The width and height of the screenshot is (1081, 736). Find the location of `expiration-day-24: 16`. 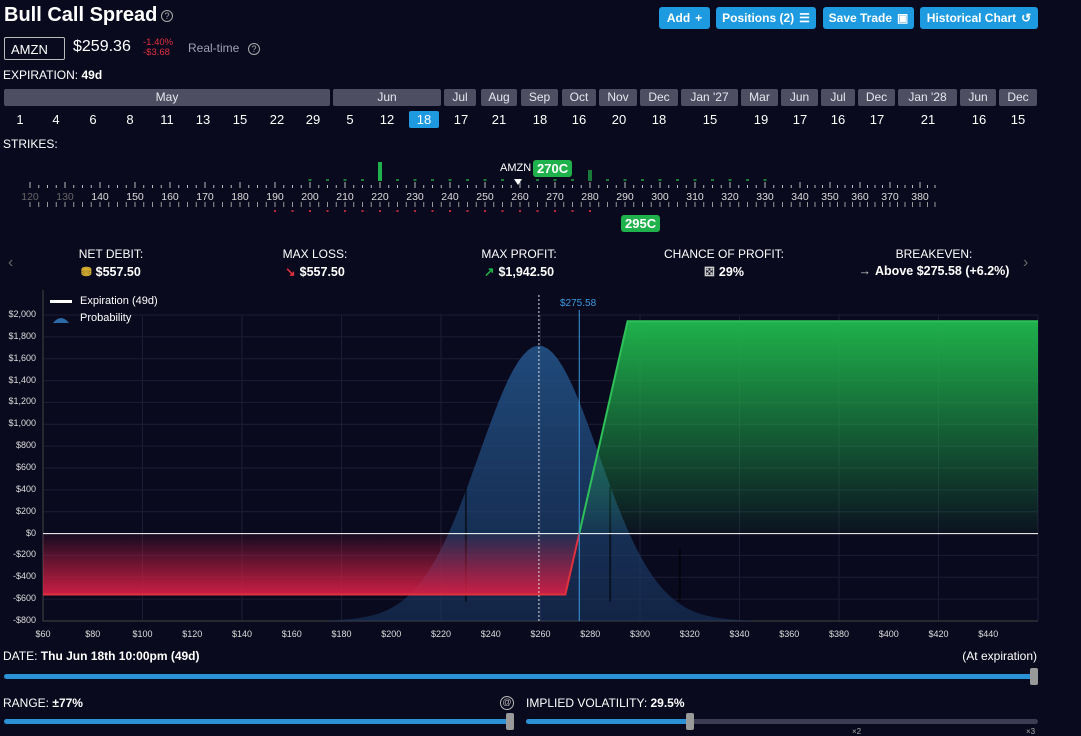

expiration-day-24: 16 is located at coordinates (979, 119).